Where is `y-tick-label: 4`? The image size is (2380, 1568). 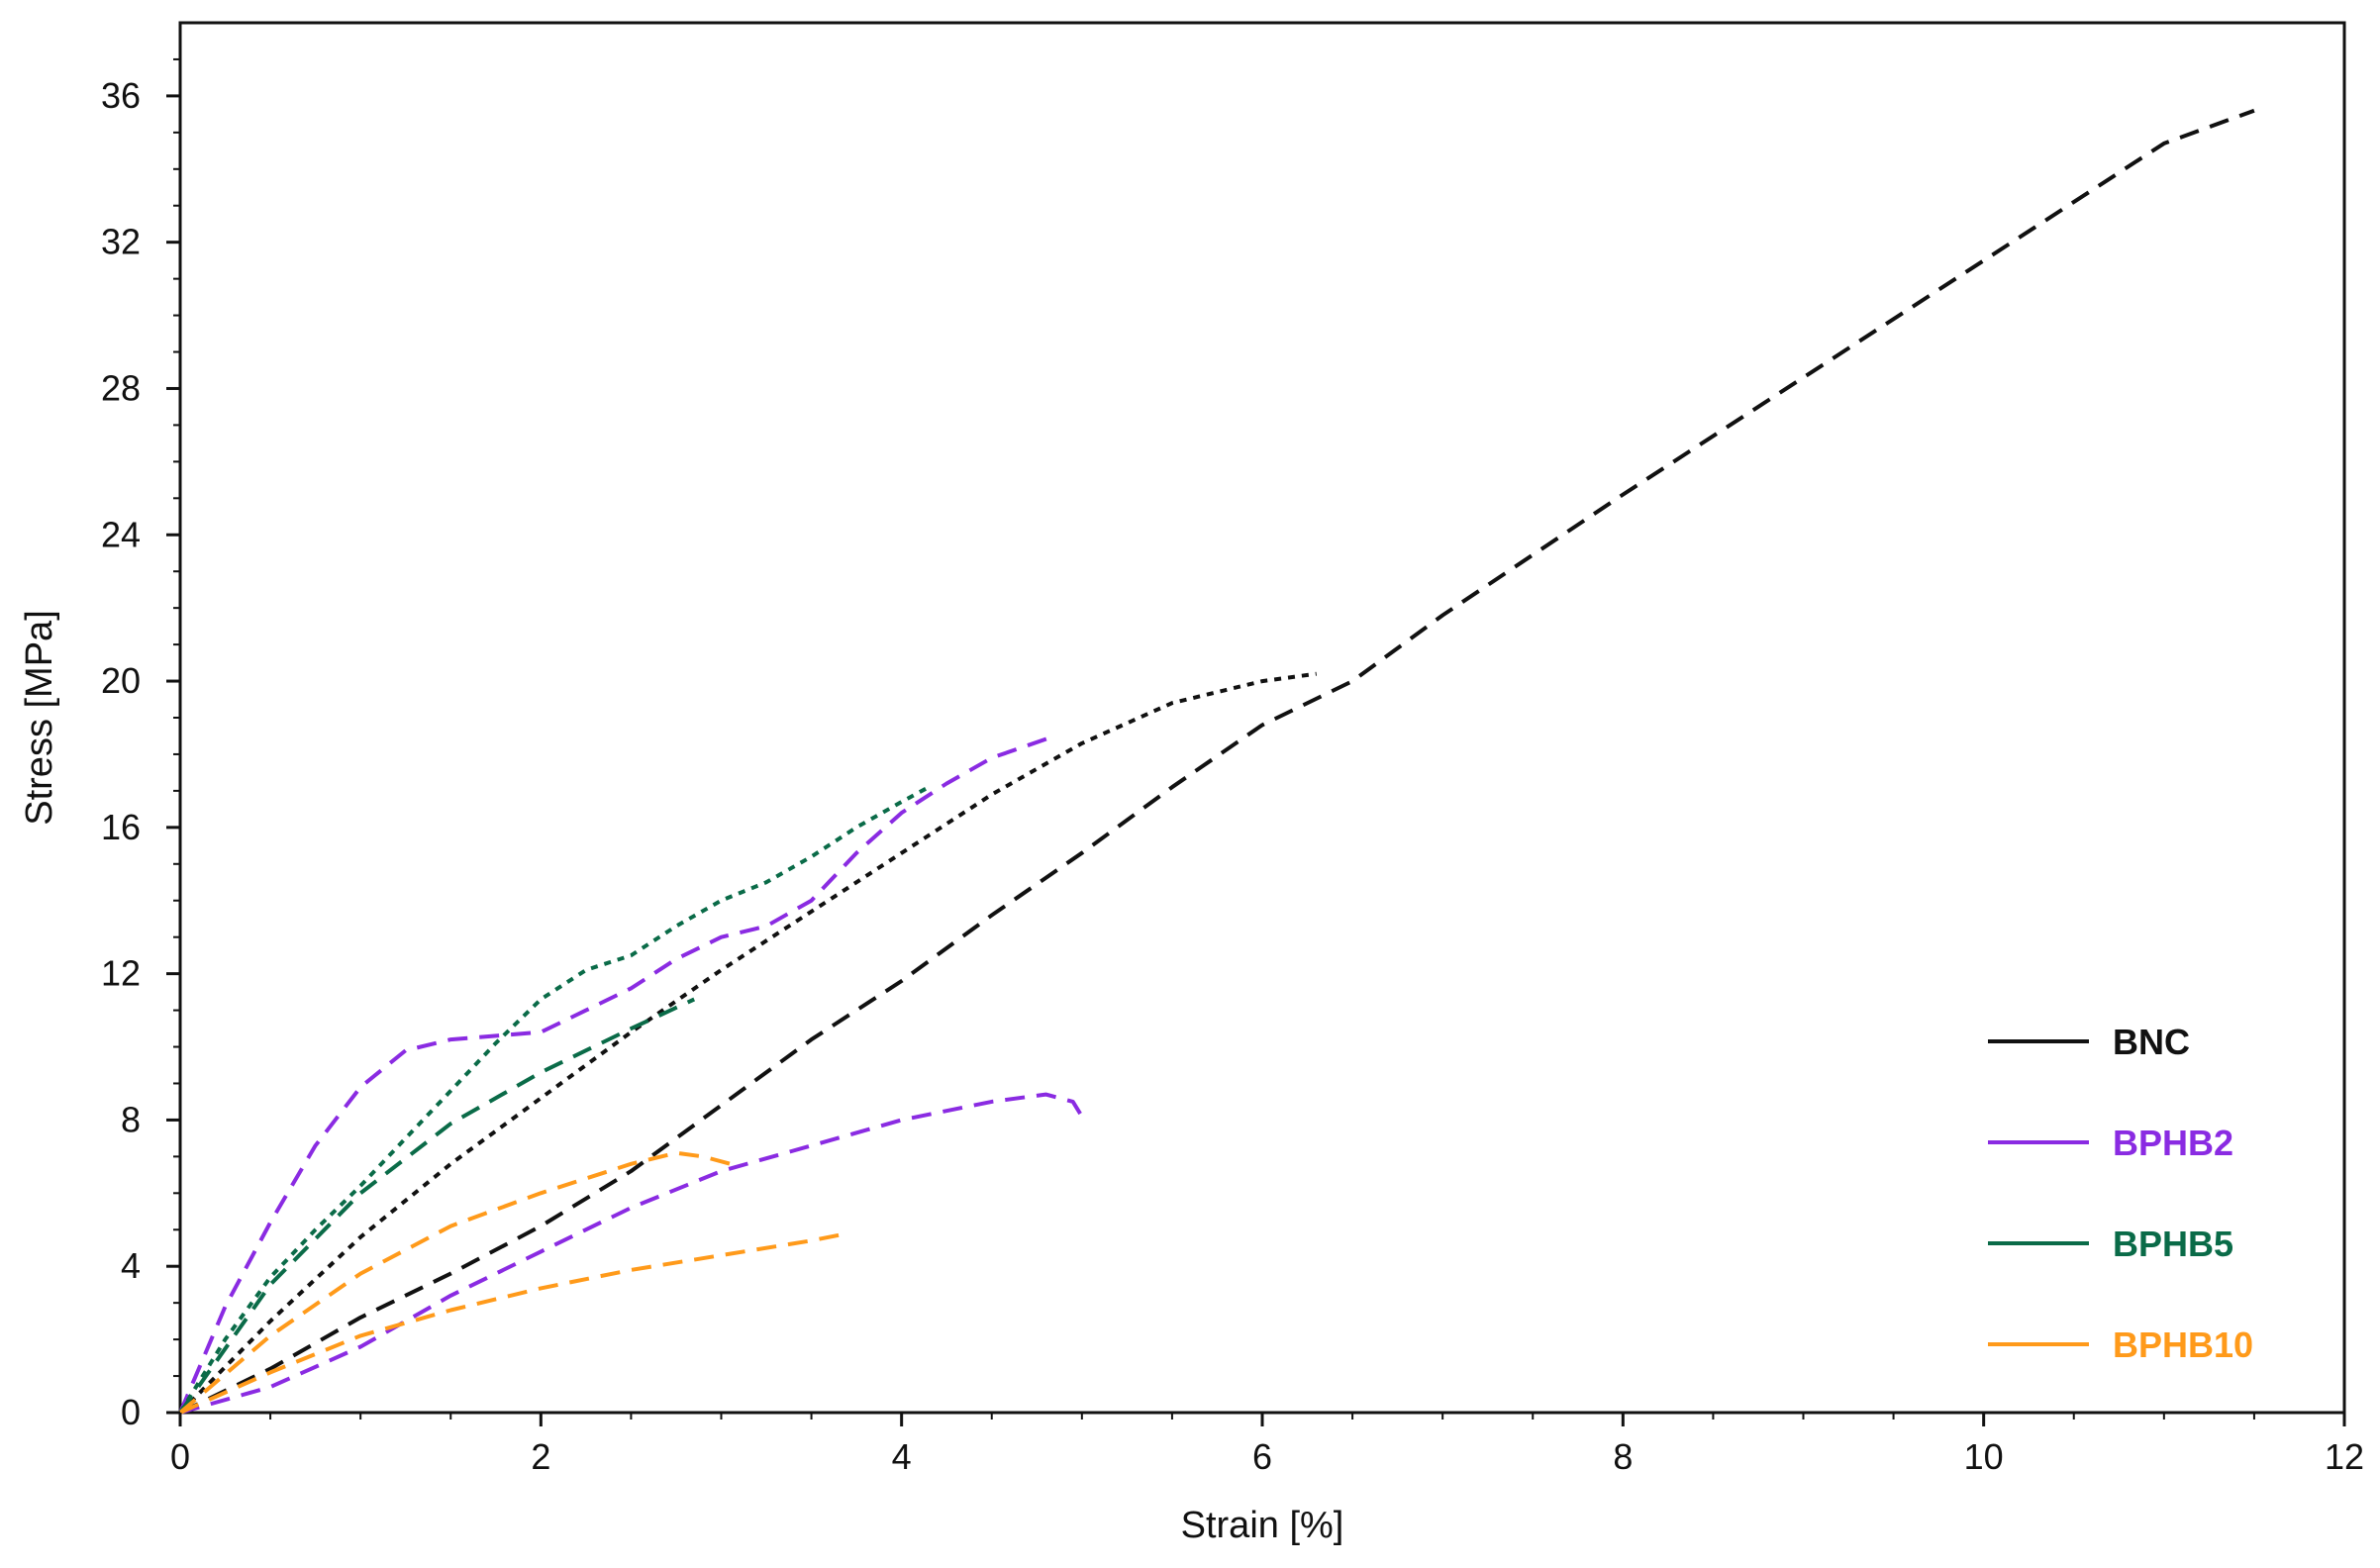 y-tick-label: 4 is located at coordinates (131, 1265).